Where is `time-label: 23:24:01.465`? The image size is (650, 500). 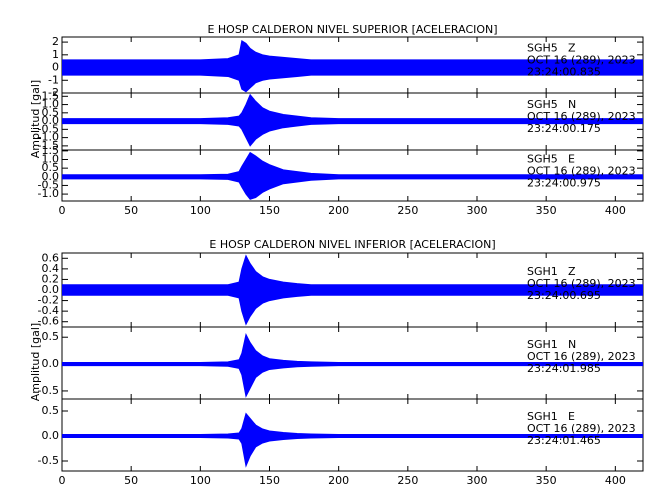
time-label: 23:24:01.465 is located at coordinates (564, 440).